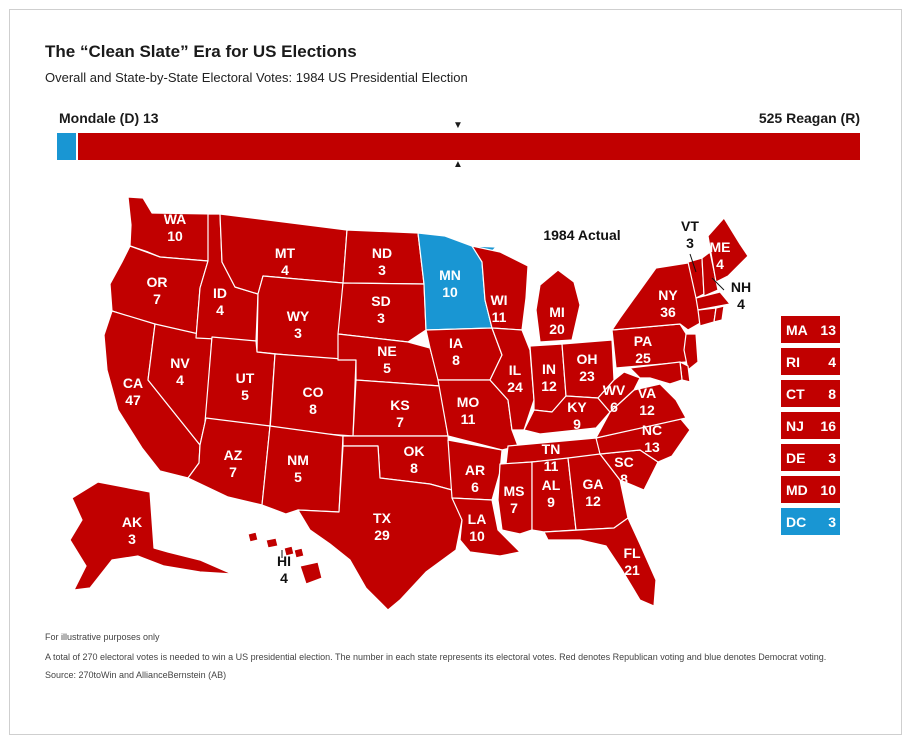 The image size is (911, 744). I want to click on state-label-in: IN, so click(549, 369).